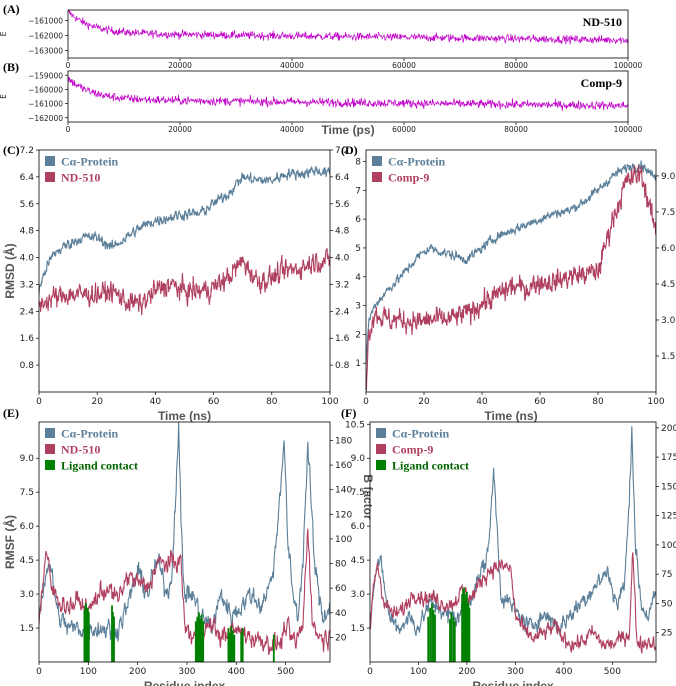 Image resolution: width=676 pixels, height=686 pixels. I want to click on y2-tick-label: 175, so click(668, 458).